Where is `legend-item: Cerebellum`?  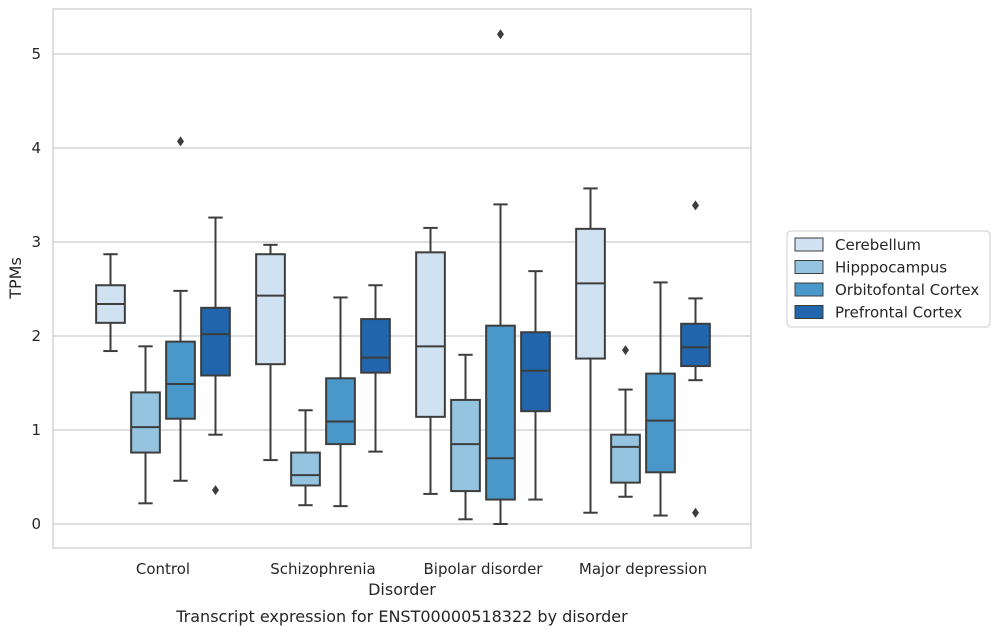
legend-item: Cerebellum is located at coordinates (857, 245).